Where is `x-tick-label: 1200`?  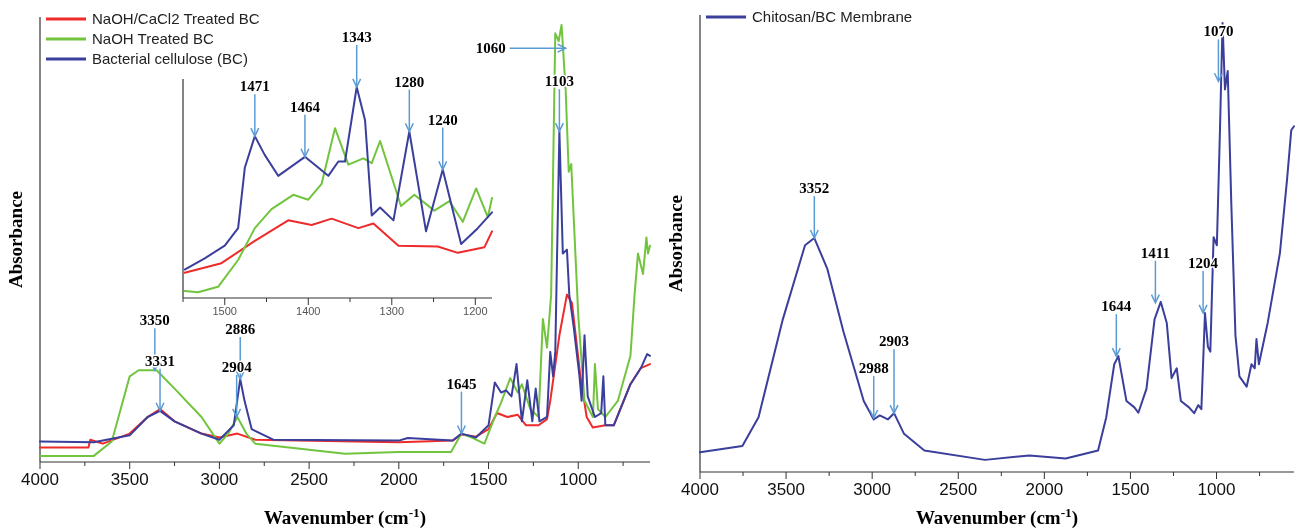
x-tick-label: 1200 is located at coordinates (475, 311).